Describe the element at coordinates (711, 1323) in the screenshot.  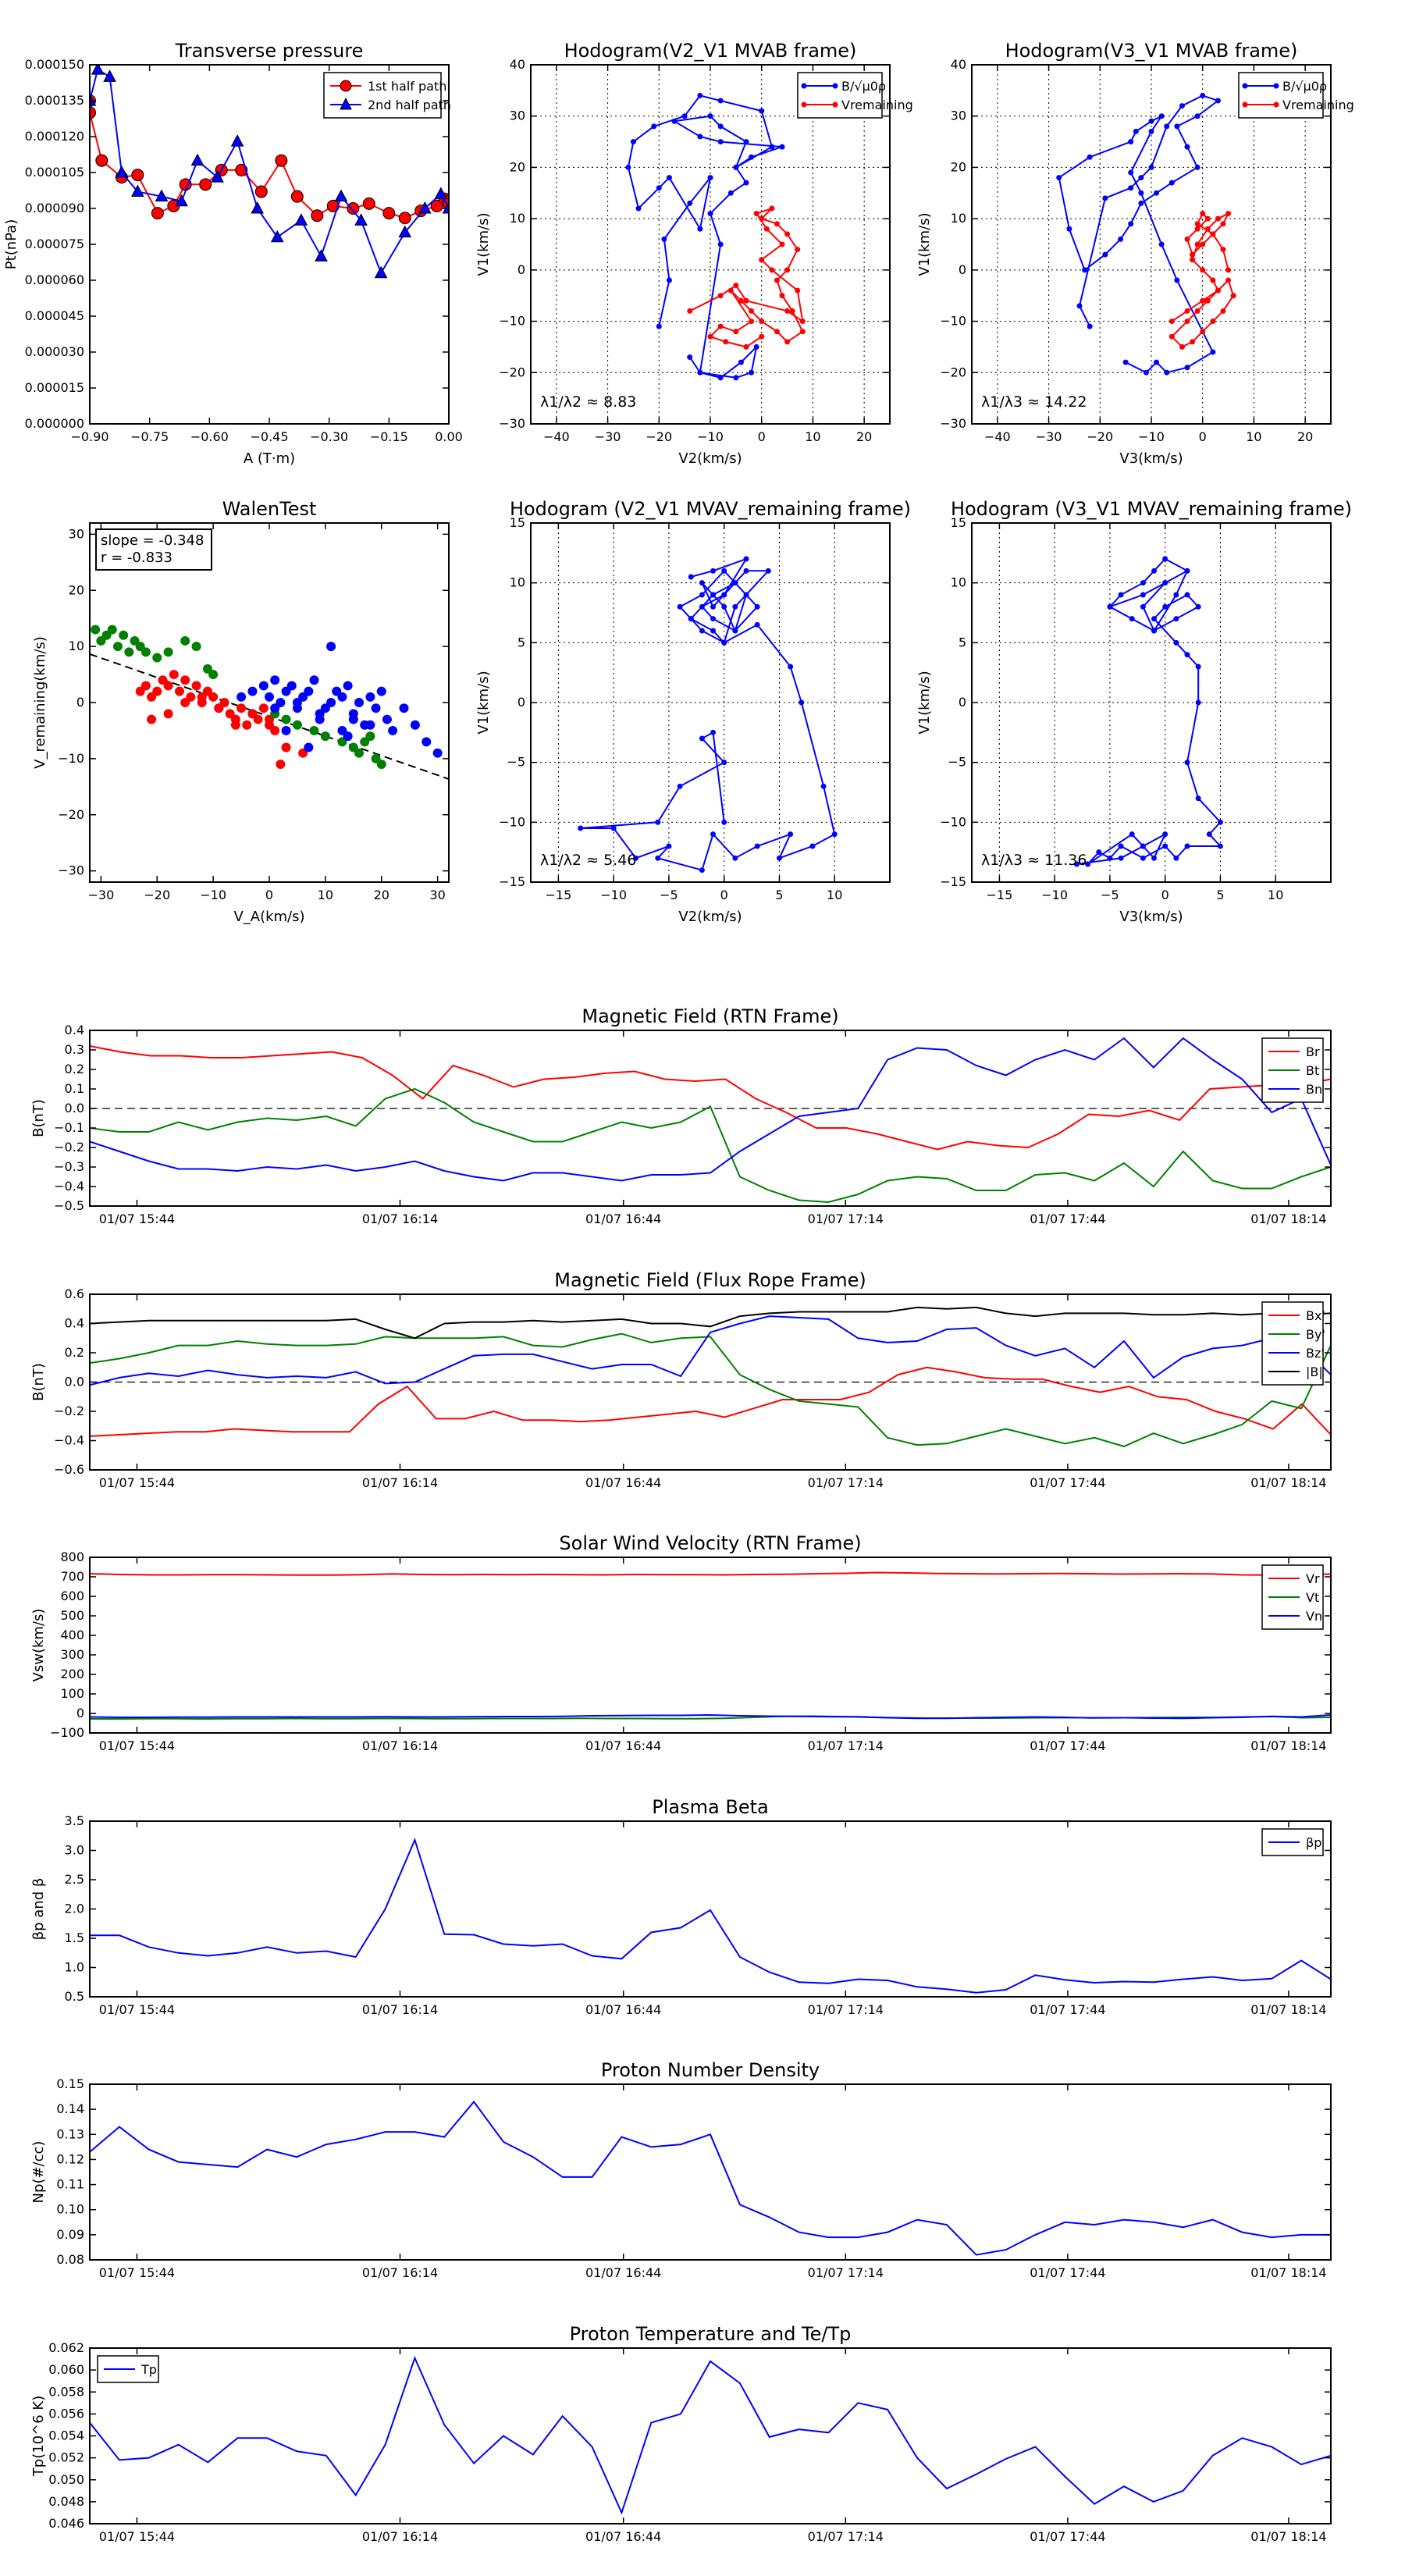
I see `series-line--b-` at that location.